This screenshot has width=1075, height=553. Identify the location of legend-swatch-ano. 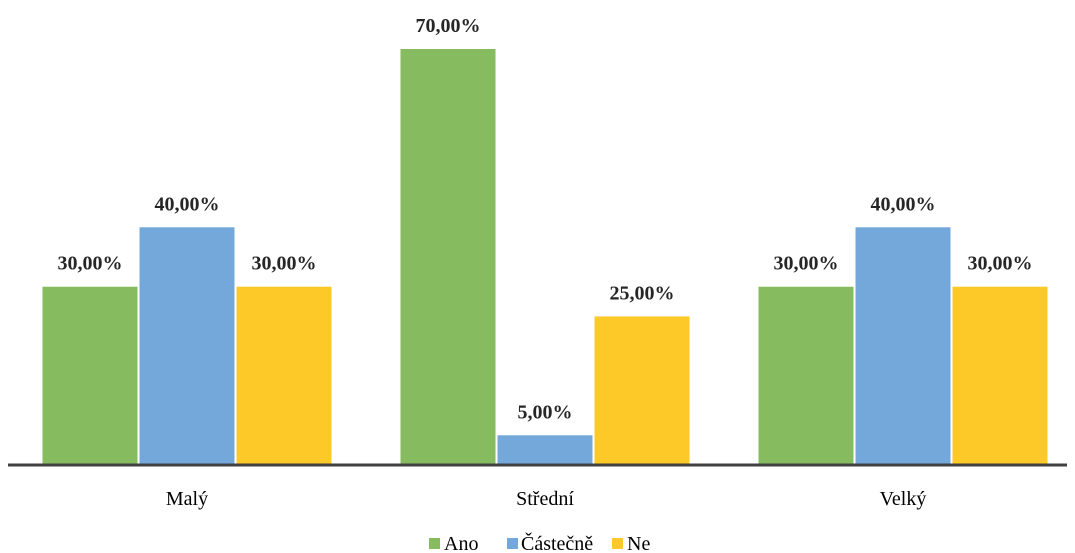
(434, 543).